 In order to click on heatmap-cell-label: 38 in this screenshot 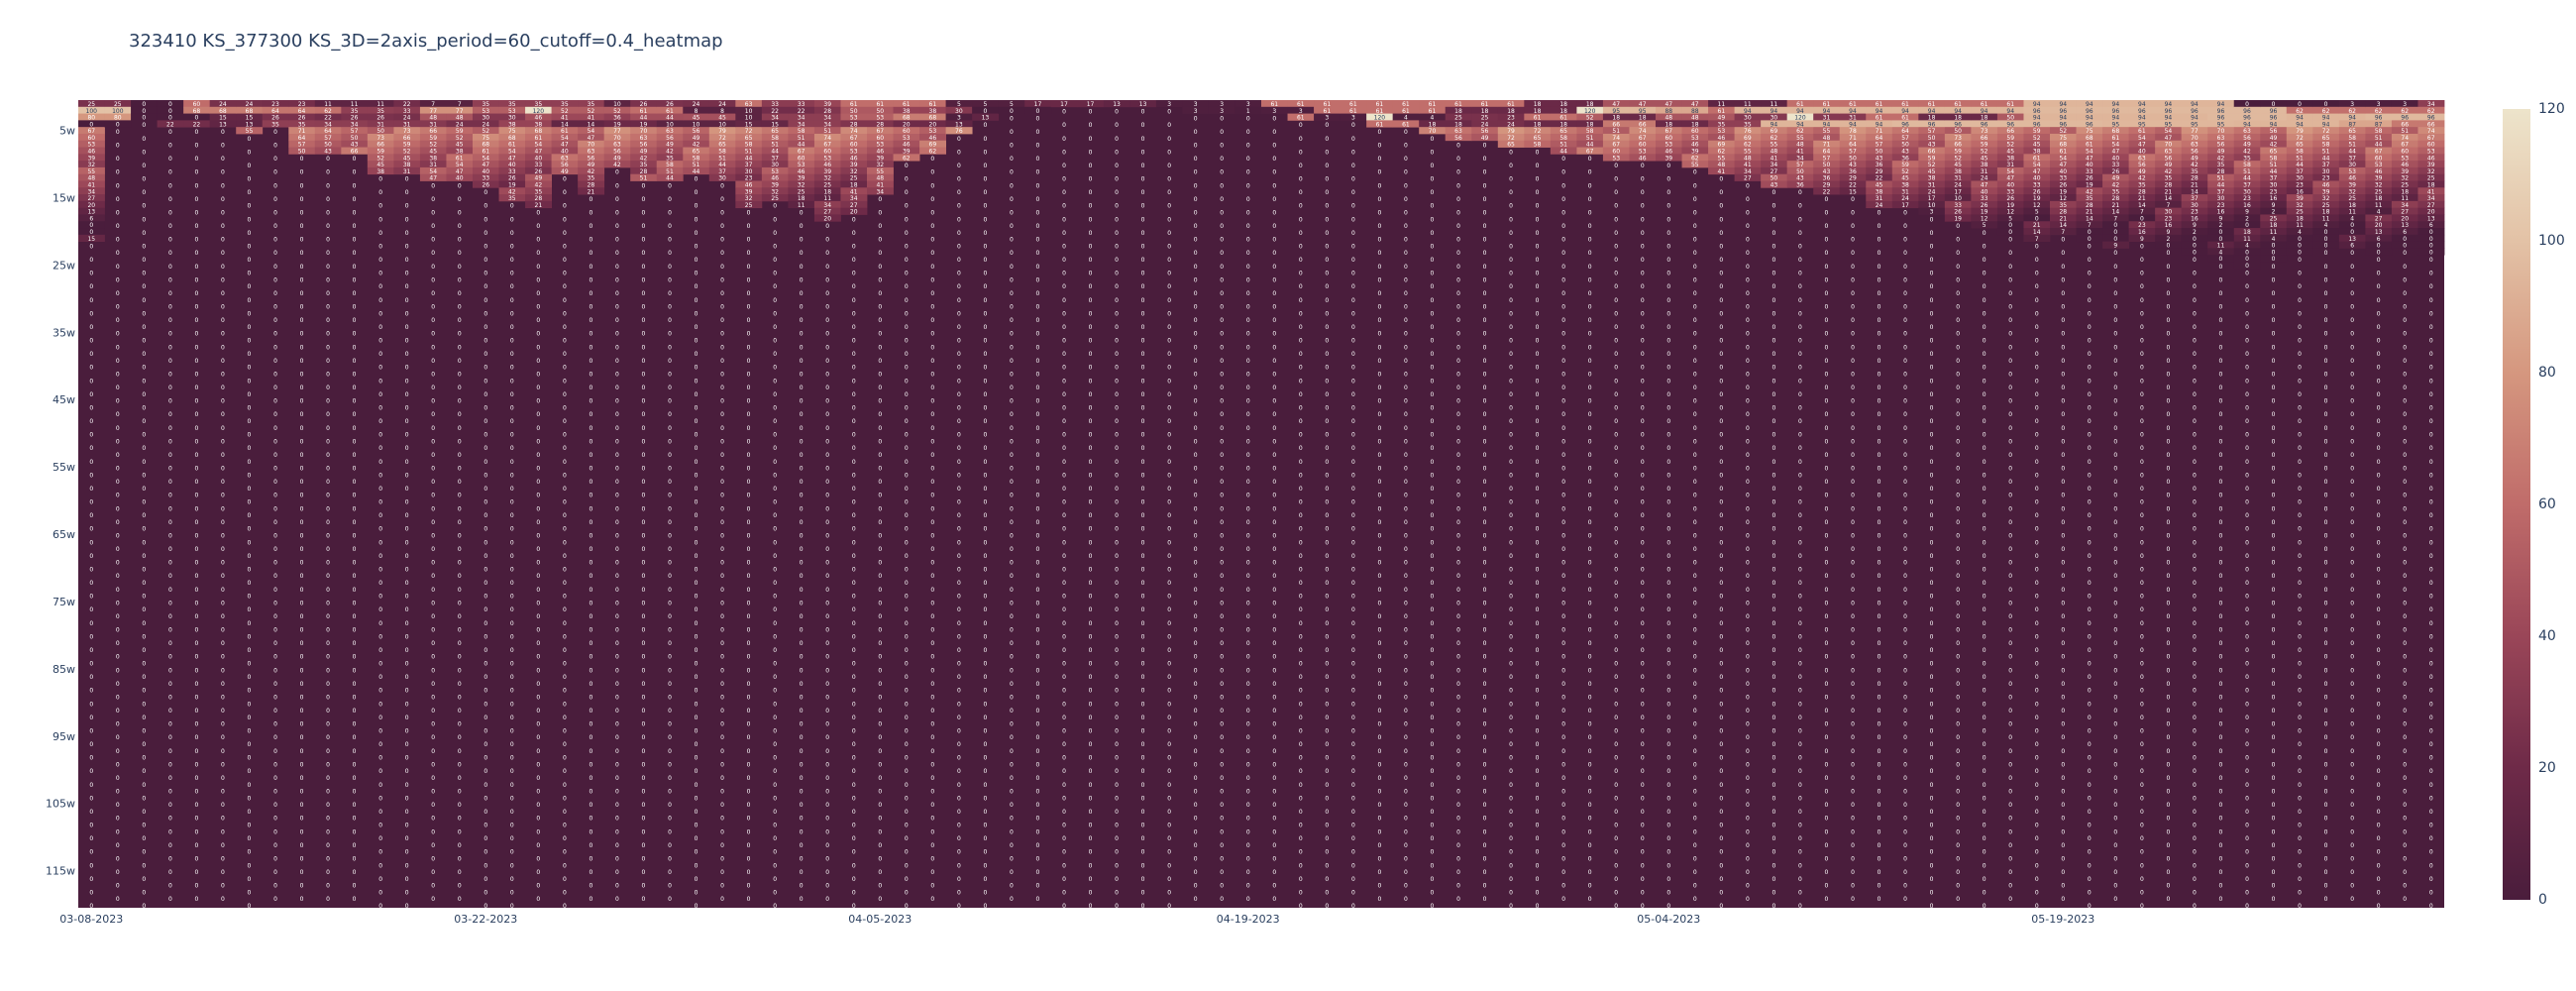, I will do `click(380, 171)`.